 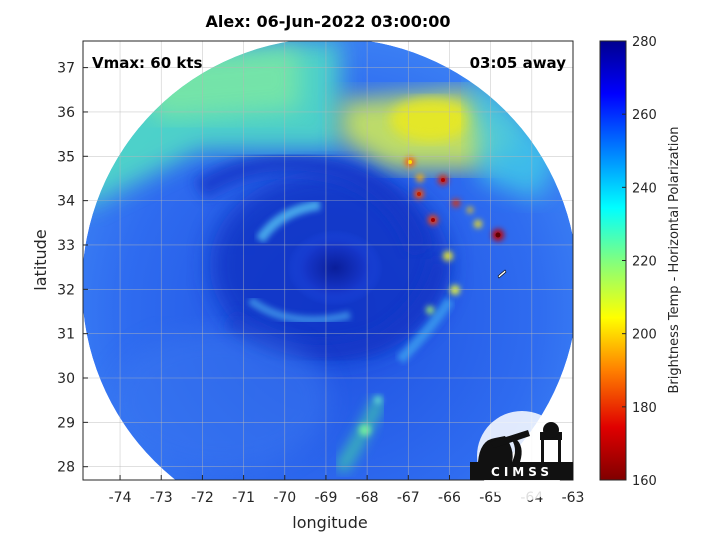 I want to click on cimss-logo-text: CIMSS, so click(x=522, y=472).